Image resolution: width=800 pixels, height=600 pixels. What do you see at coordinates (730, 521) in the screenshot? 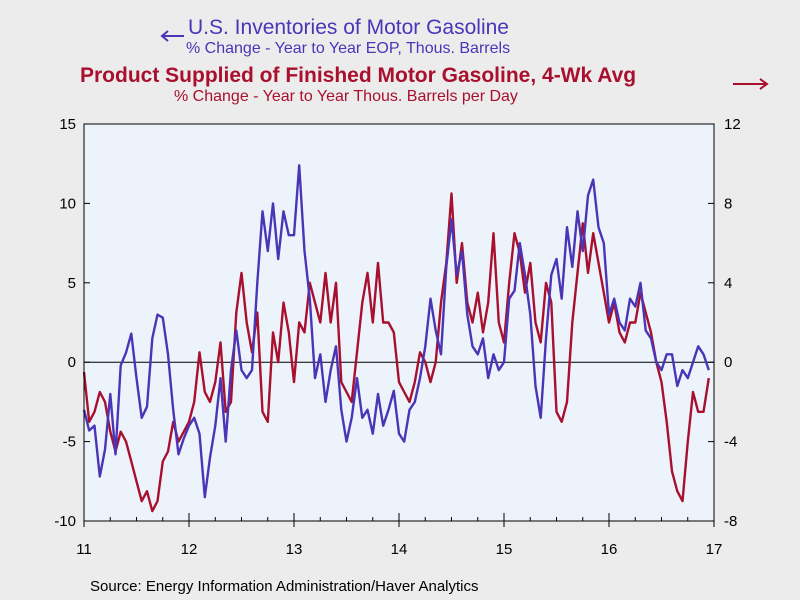
I see `right-tick-label: -8` at bounding box center [730, 521].